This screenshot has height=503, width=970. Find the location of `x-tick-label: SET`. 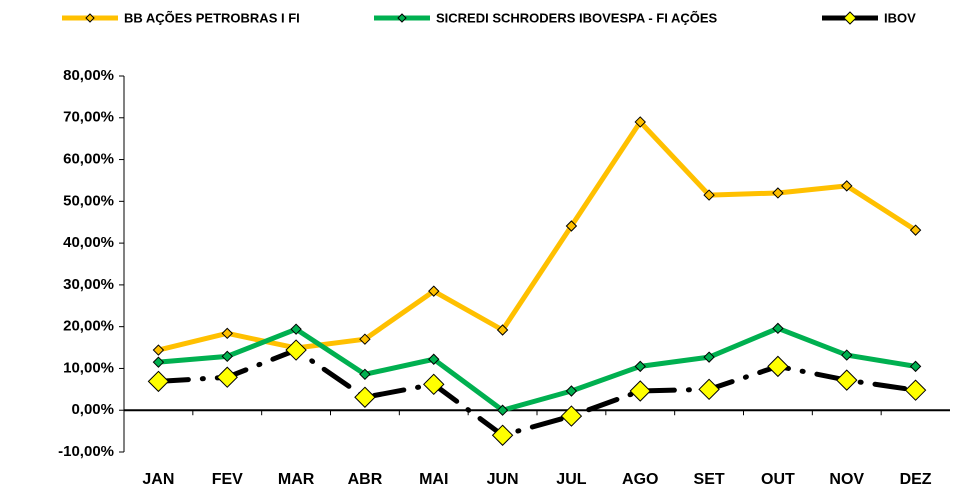

x-tick-label: SET is located at coordinates (709, 479).